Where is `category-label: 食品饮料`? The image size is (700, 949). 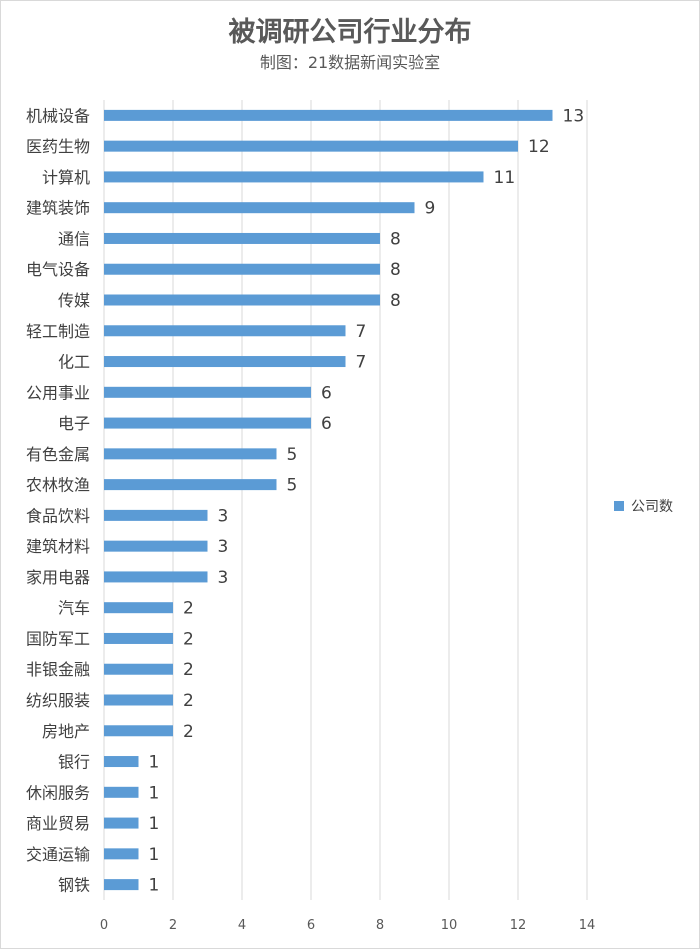 category-label: 食品饮料 is located at coordinates (58, 515).